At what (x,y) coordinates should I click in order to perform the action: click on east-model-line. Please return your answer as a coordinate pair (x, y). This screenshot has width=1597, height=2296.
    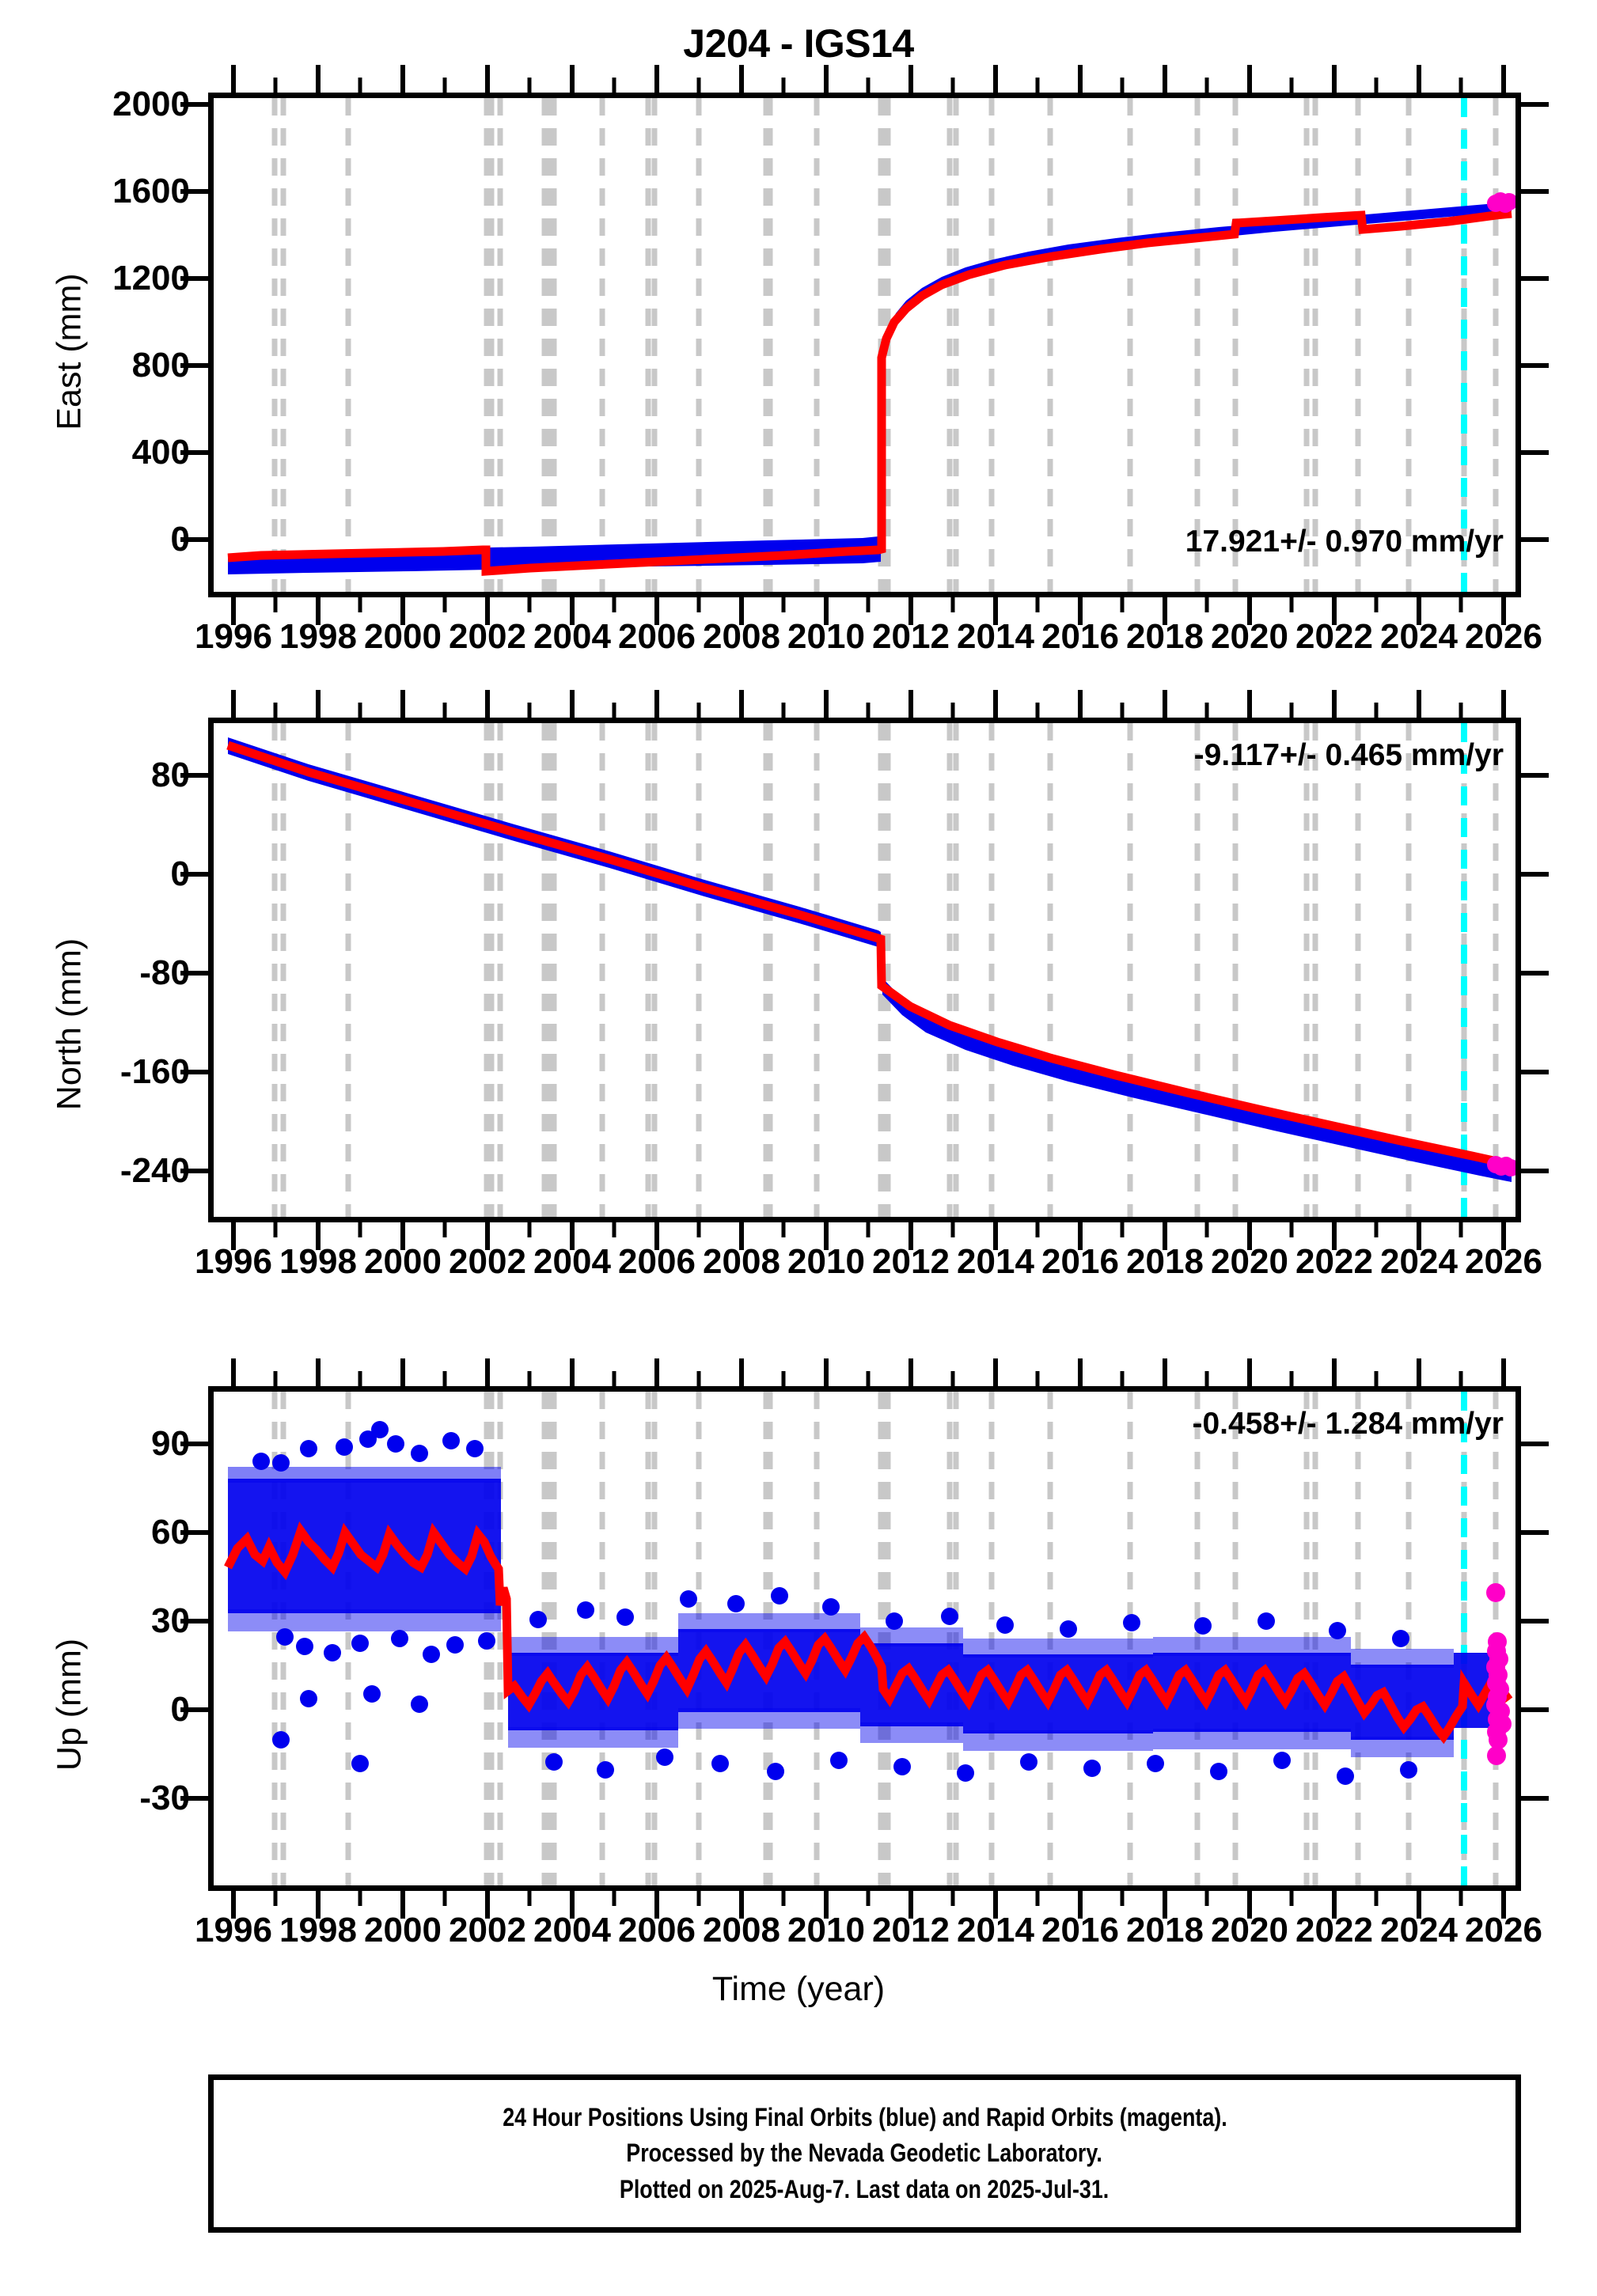
    Looking at the image, I should click on (870, 393).